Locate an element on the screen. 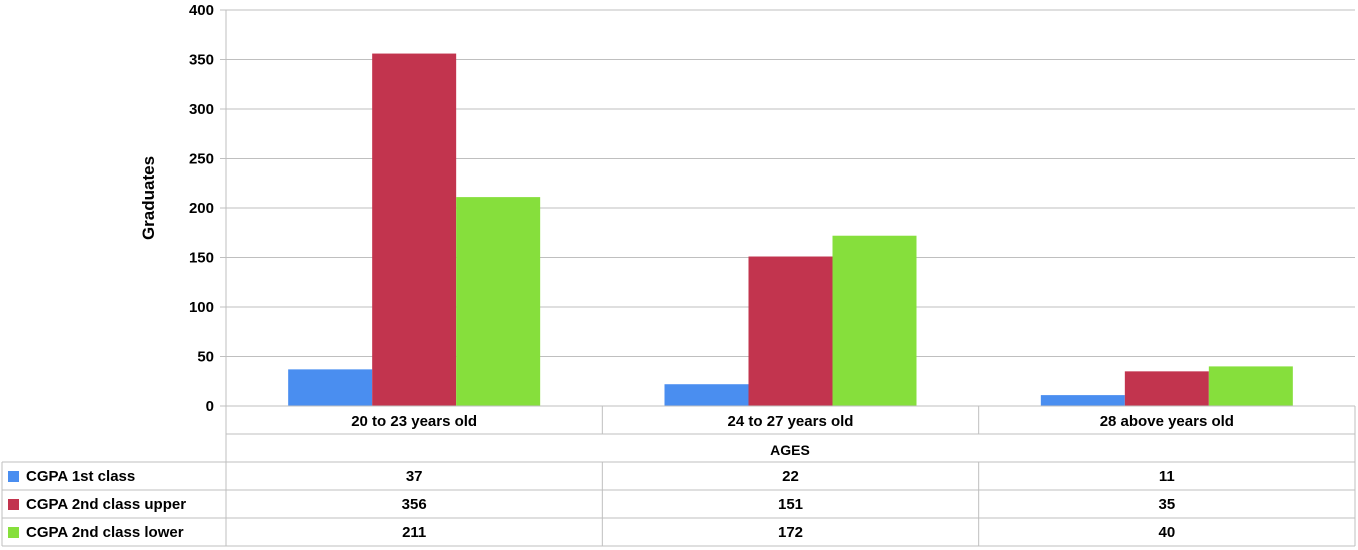 Image resolution: width=1358 pixels, height=550 pixels. y-tick-label: 200 is located at coordinates (201, 208).